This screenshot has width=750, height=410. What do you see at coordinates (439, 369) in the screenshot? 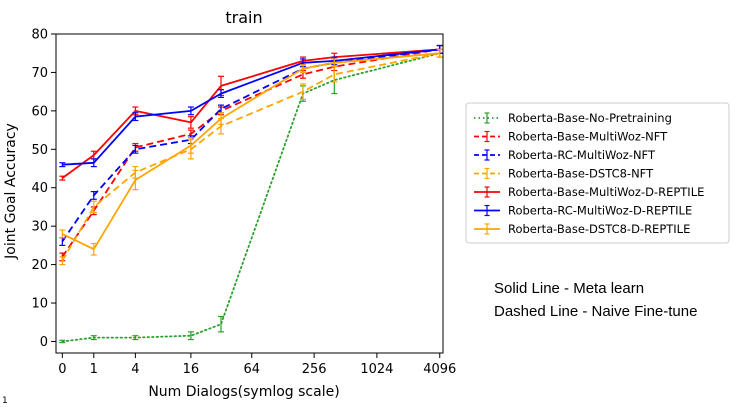
I see `x-tick-label: 4096` at bounding box center [439, 369].